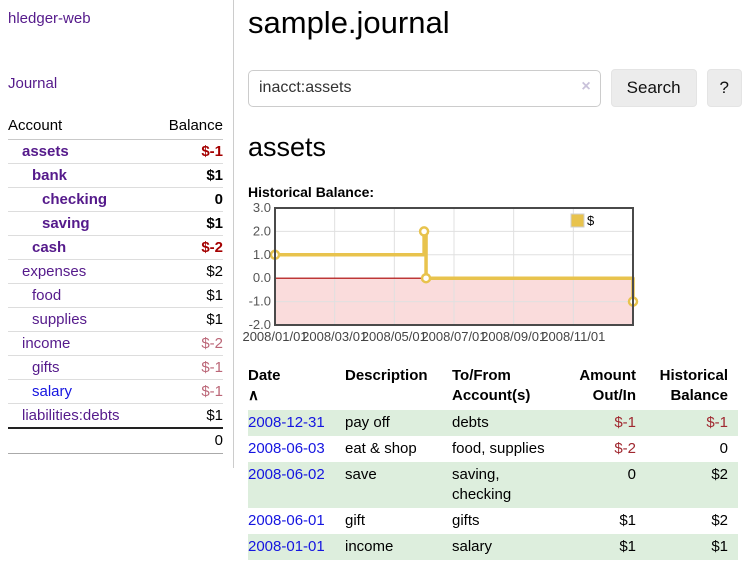 Image resolution: width=742 pixels, height=582 pixels. Describe the element at coordinates (454, 266) in the screenshot. I see `plot-border` at that location.